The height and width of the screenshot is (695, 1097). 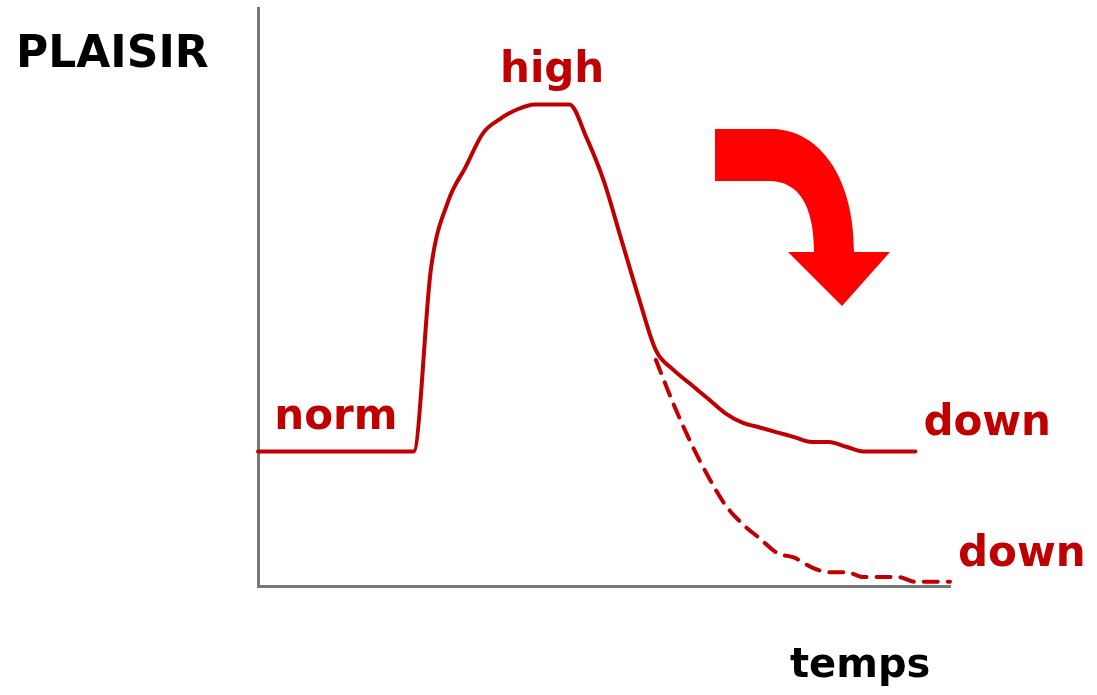 What do you see at coordinates (552, 68) in the screenshot?
I see `annotation: high` at bounding box center [552, 68].